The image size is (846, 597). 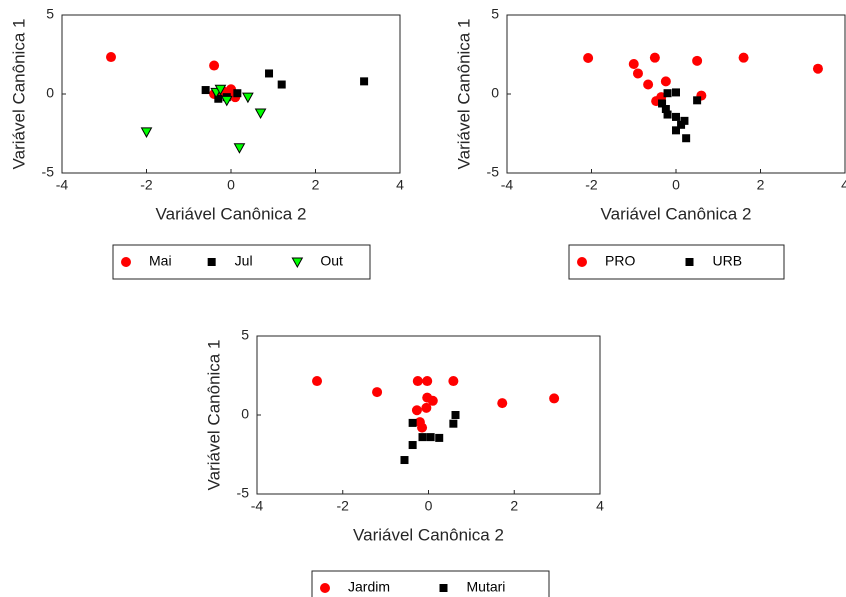 I want to click on legend-label: Mutari, so click(x=486, y=587).